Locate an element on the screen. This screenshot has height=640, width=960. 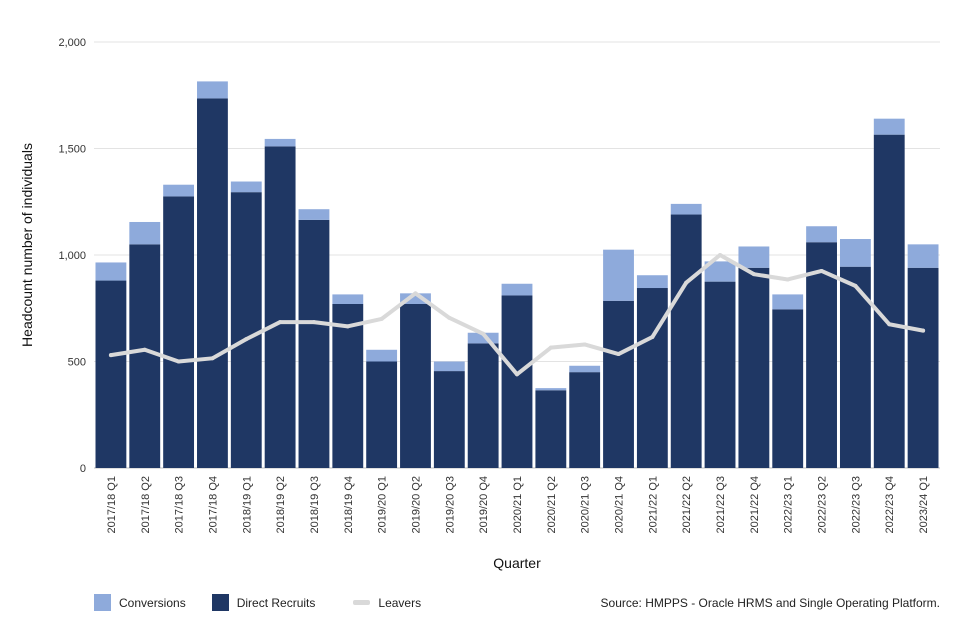
y-tick-label: 1,500 is located at coordinates (72, 150).